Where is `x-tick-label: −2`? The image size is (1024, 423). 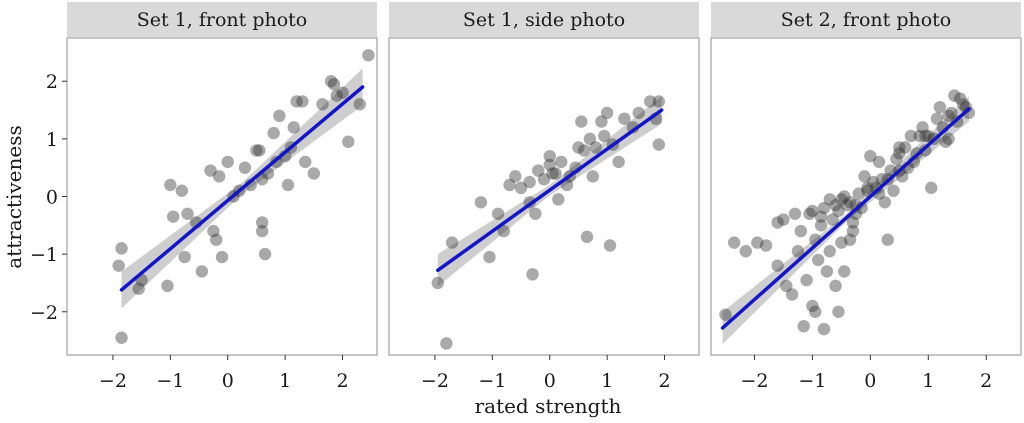 x-tick-label: −2 is located at coordinates (435, 381).